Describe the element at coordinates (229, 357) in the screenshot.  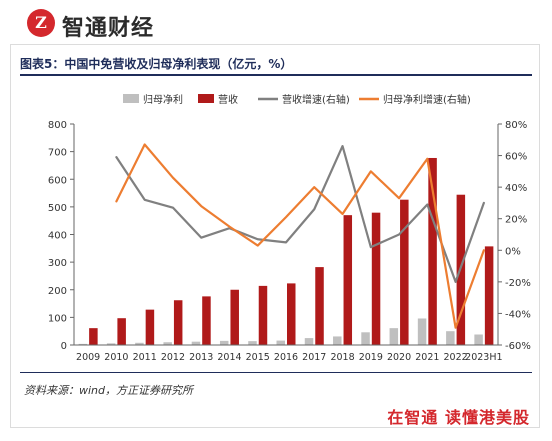
I see `x-tick-label: 2014` at that location.